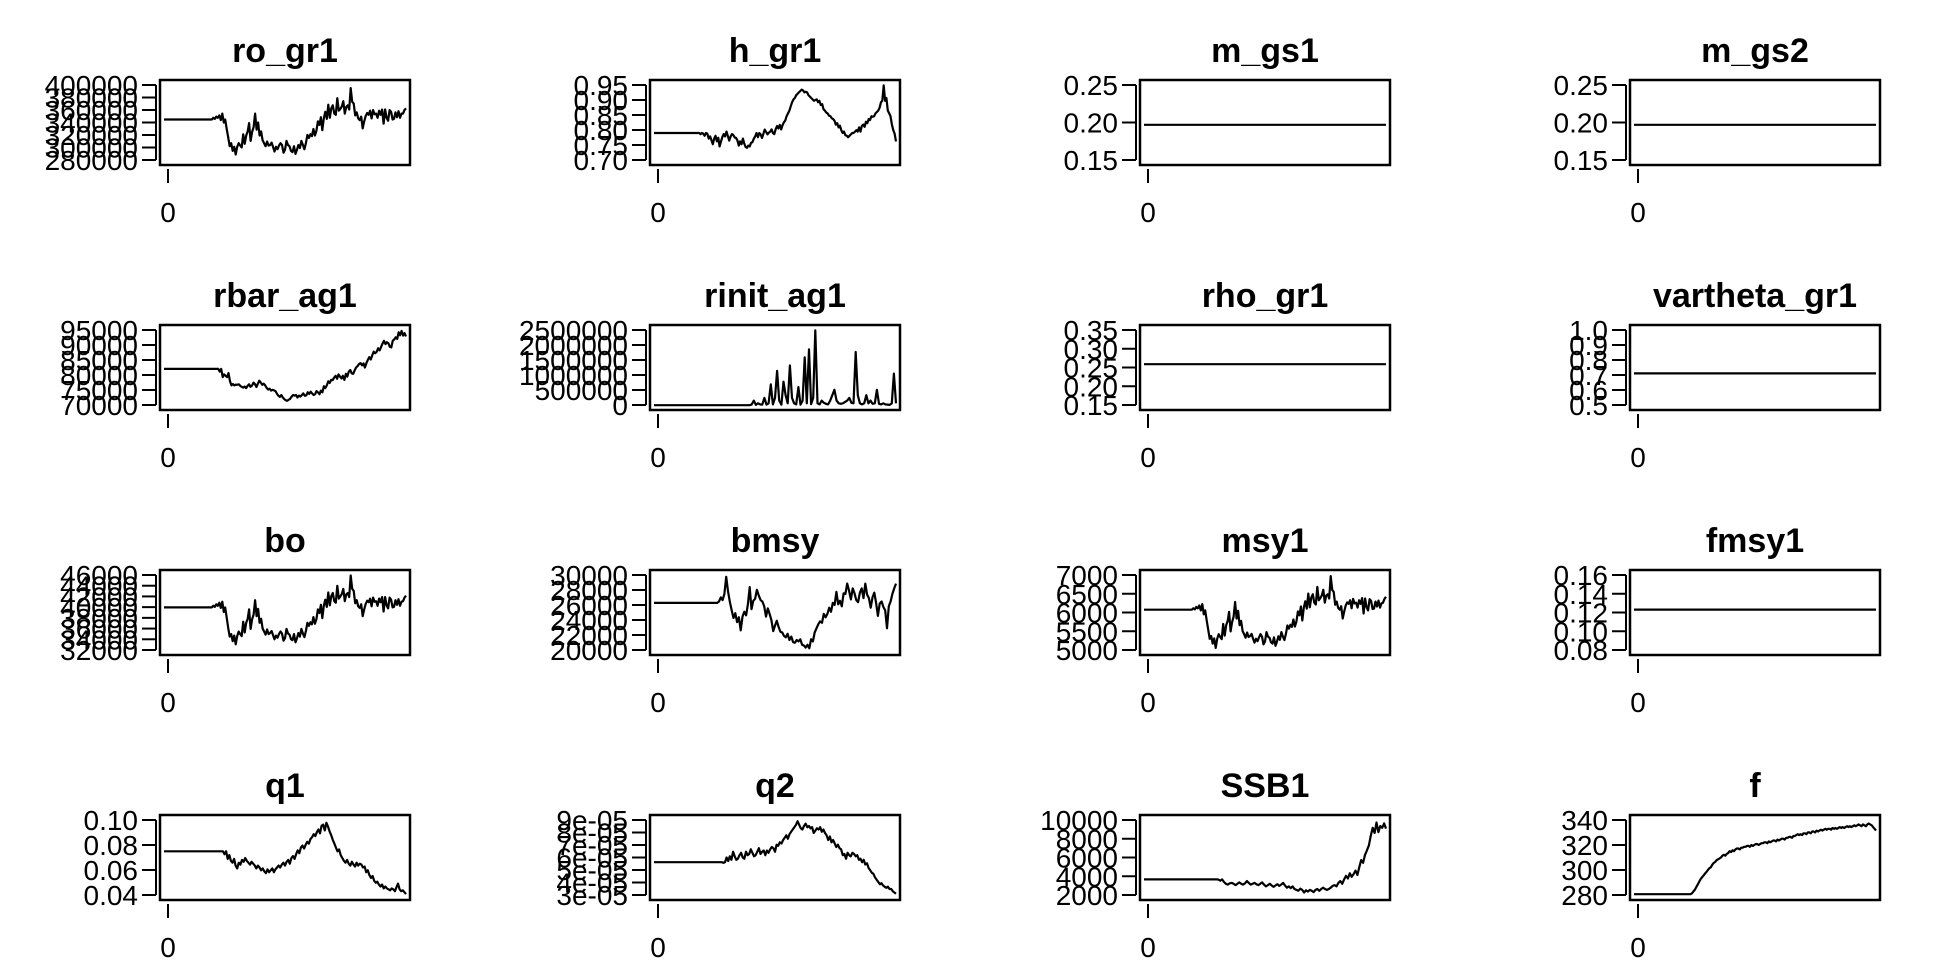  What do you see at coordinates (1091, 330) in the screenshot?
I see `y-tick-label: 0.35` at bounding box center [1091, 330].